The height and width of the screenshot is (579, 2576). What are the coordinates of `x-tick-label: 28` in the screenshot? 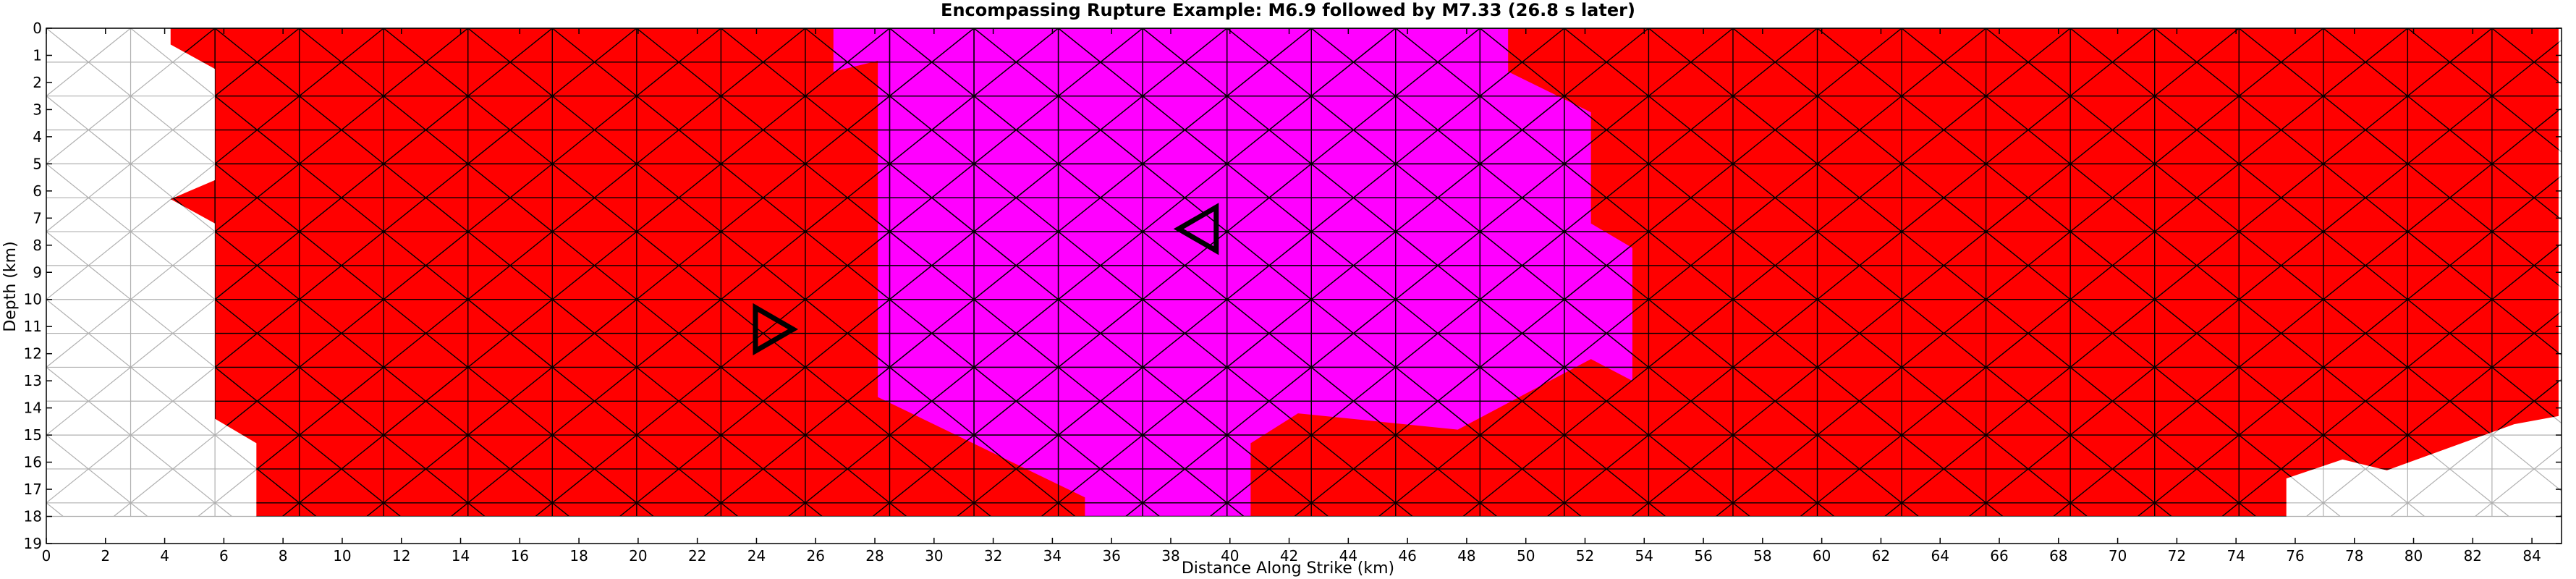 It's located at (874, 556).